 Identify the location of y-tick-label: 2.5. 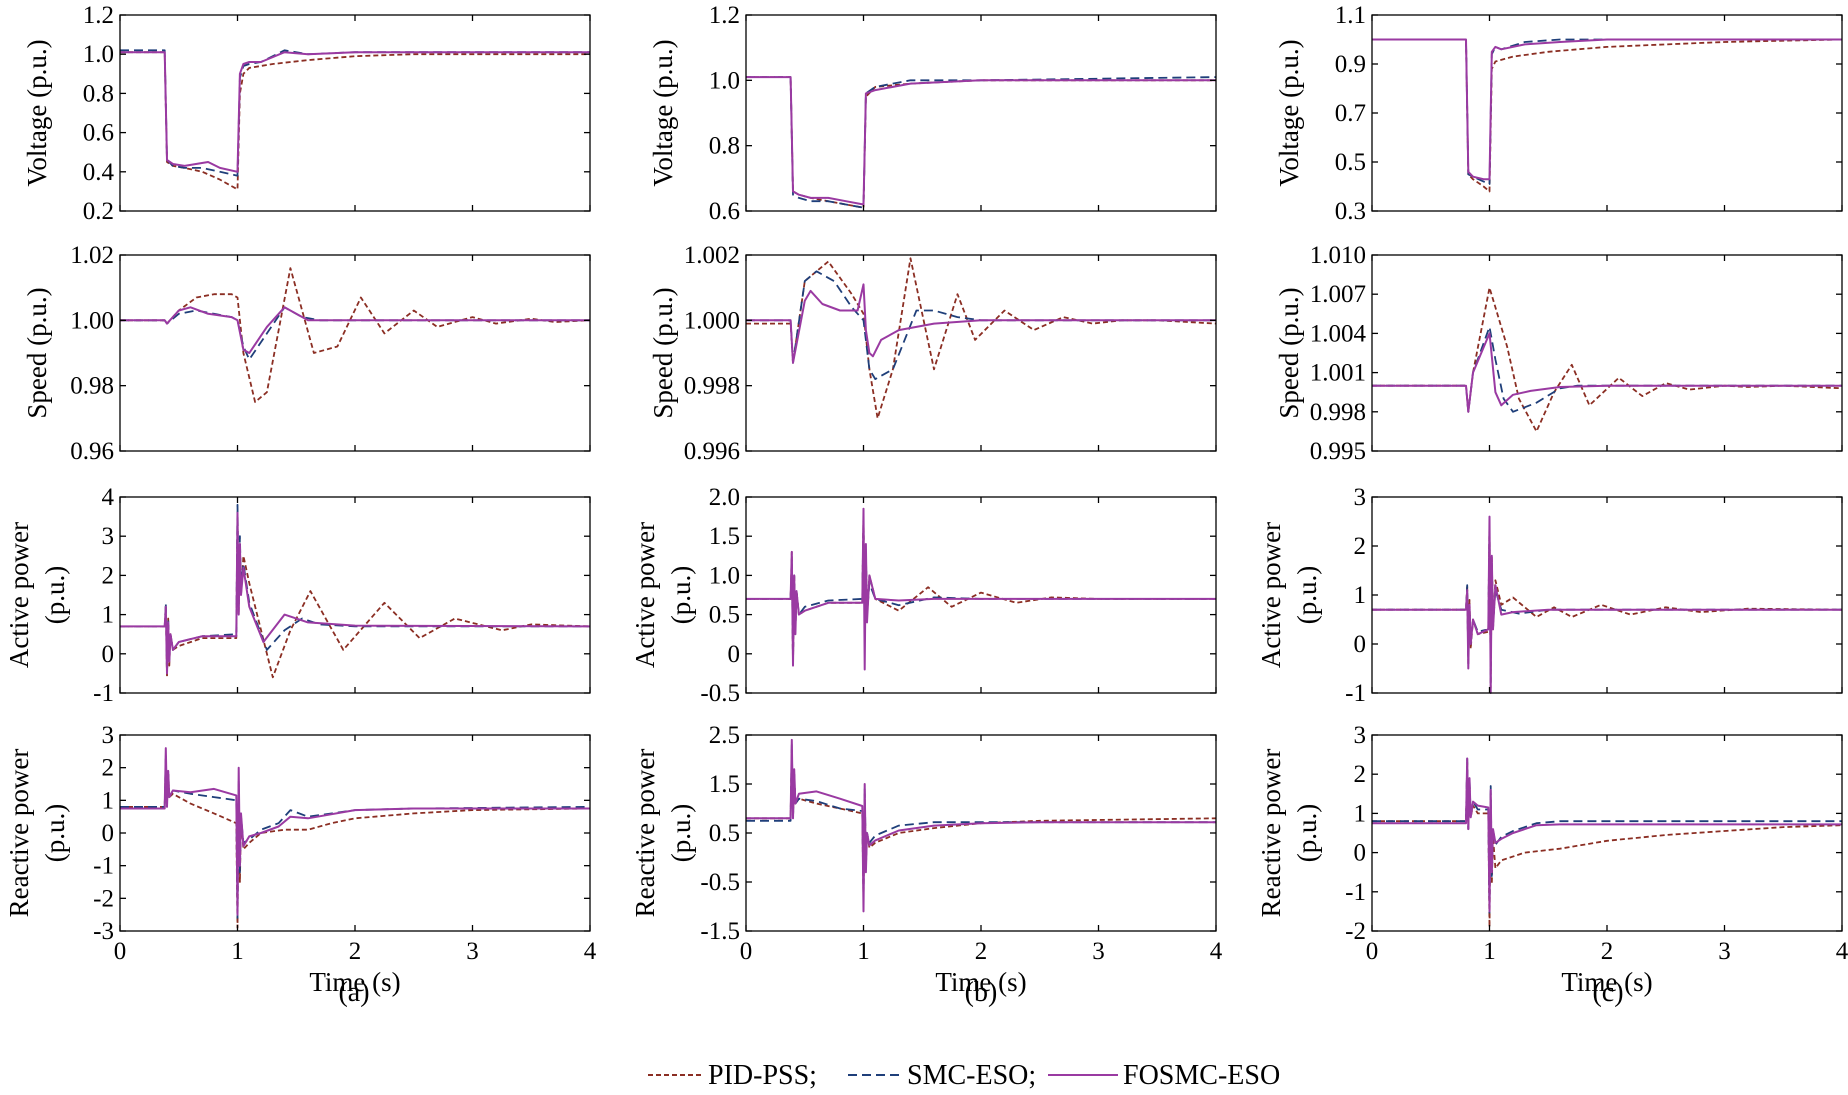
(724, 735).